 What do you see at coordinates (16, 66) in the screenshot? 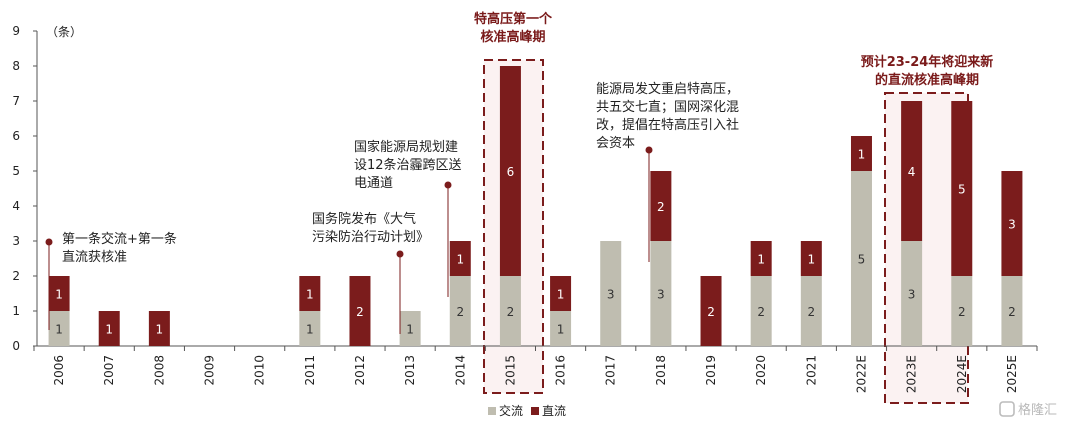
I see `y-tick-label: 8` at bounding box center [16, 66].